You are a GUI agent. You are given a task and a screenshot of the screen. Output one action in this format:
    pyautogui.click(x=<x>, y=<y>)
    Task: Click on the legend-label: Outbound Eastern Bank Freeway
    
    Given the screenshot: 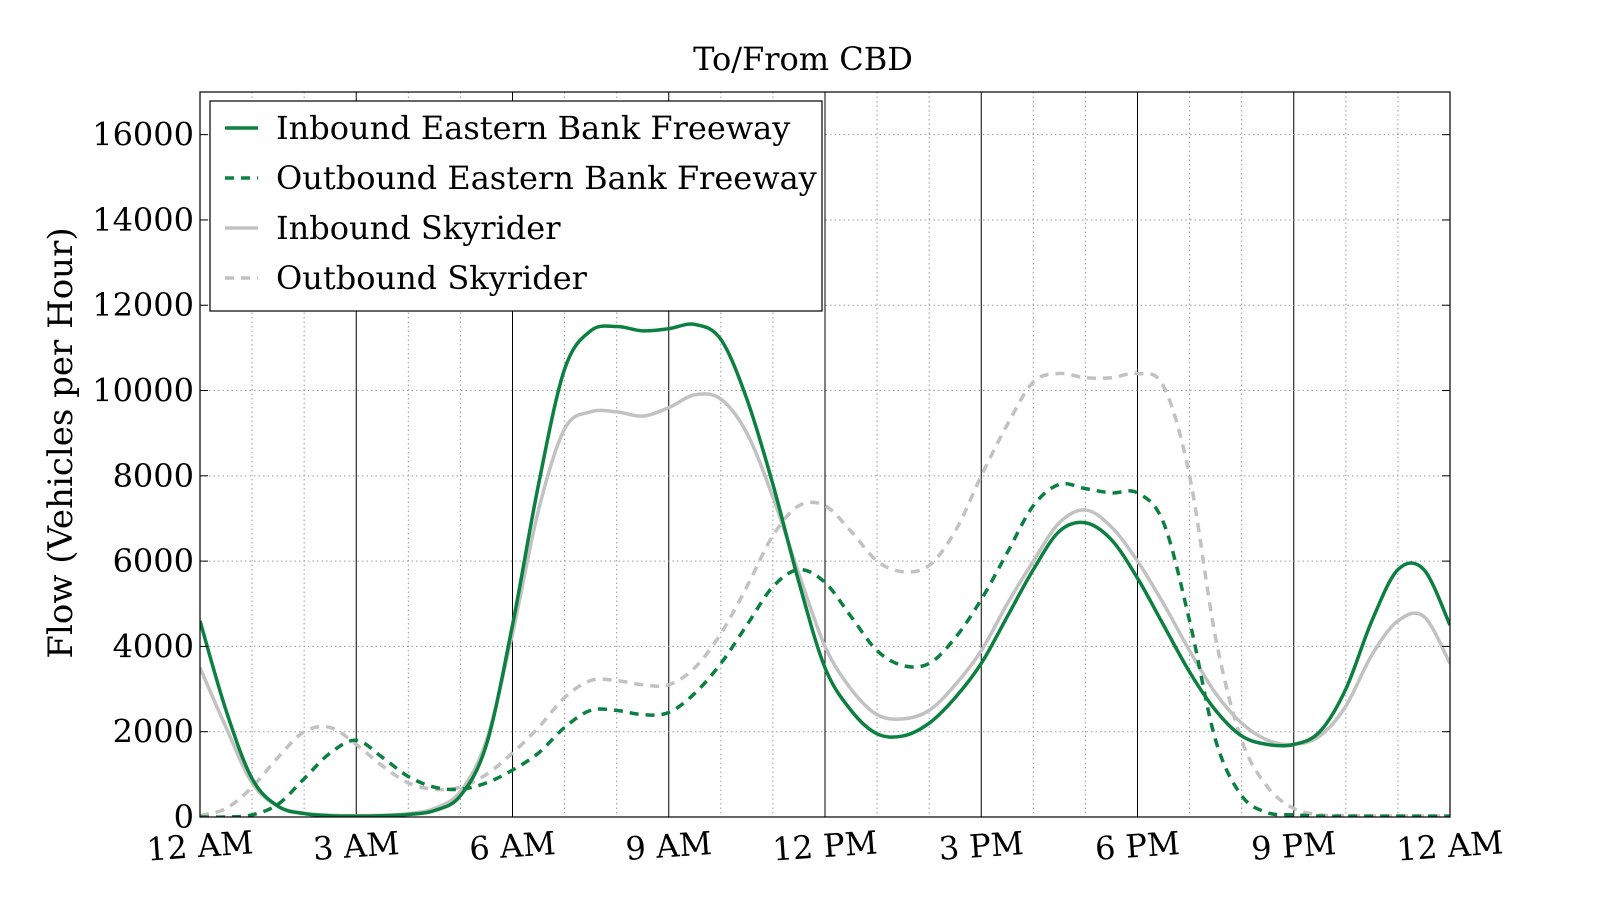 What is the action you would take?
    pyautogui.click(x=546, y=178)
    